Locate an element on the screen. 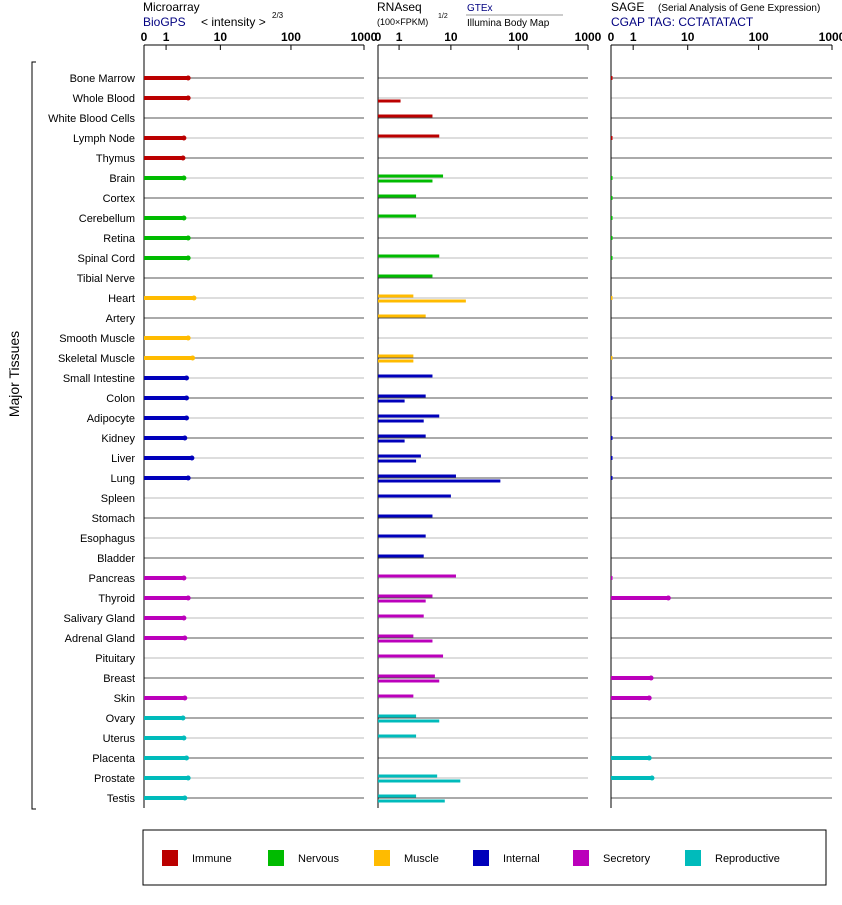 Image resolution: width=842 pixels, height=905 pixels. tissue-label: Colon is located at coordinates (120, 399).